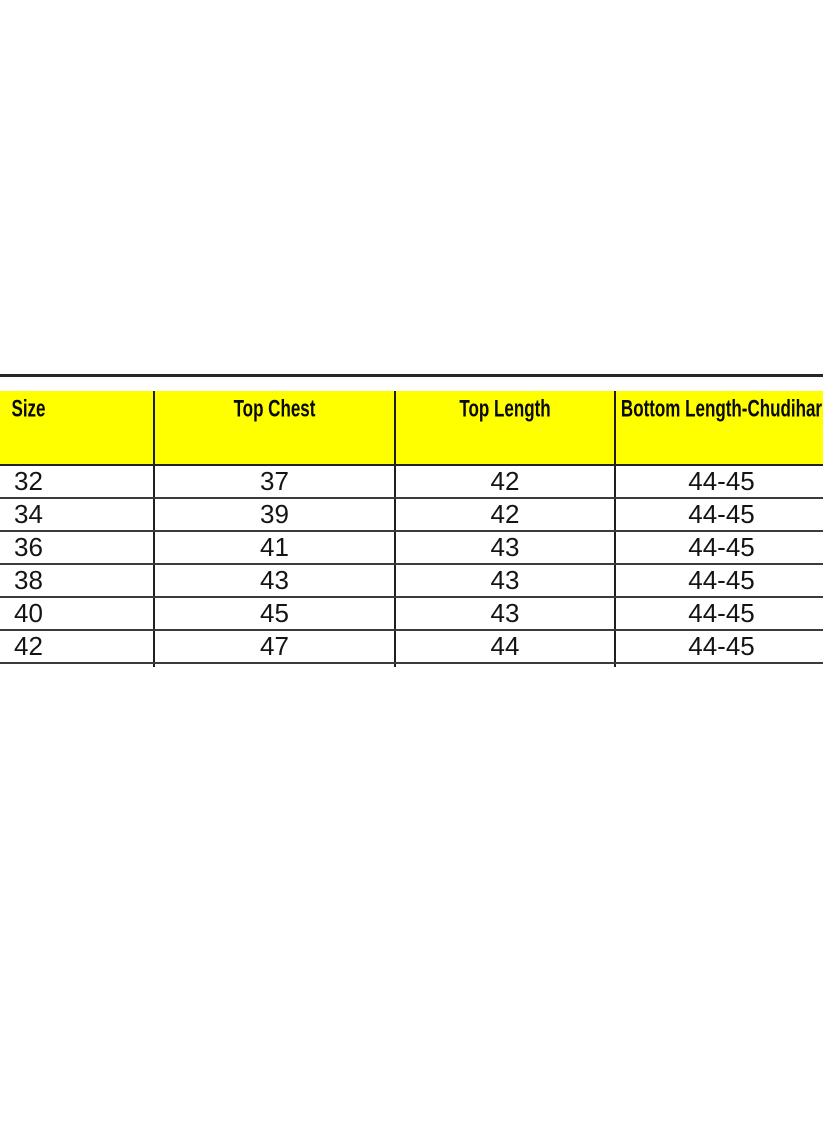 This screenshot has width=823, height=1132. What do you see at coordinates (411, 375) in the screenshot?
I see `table-top-border` at bounding box center [411, 375].